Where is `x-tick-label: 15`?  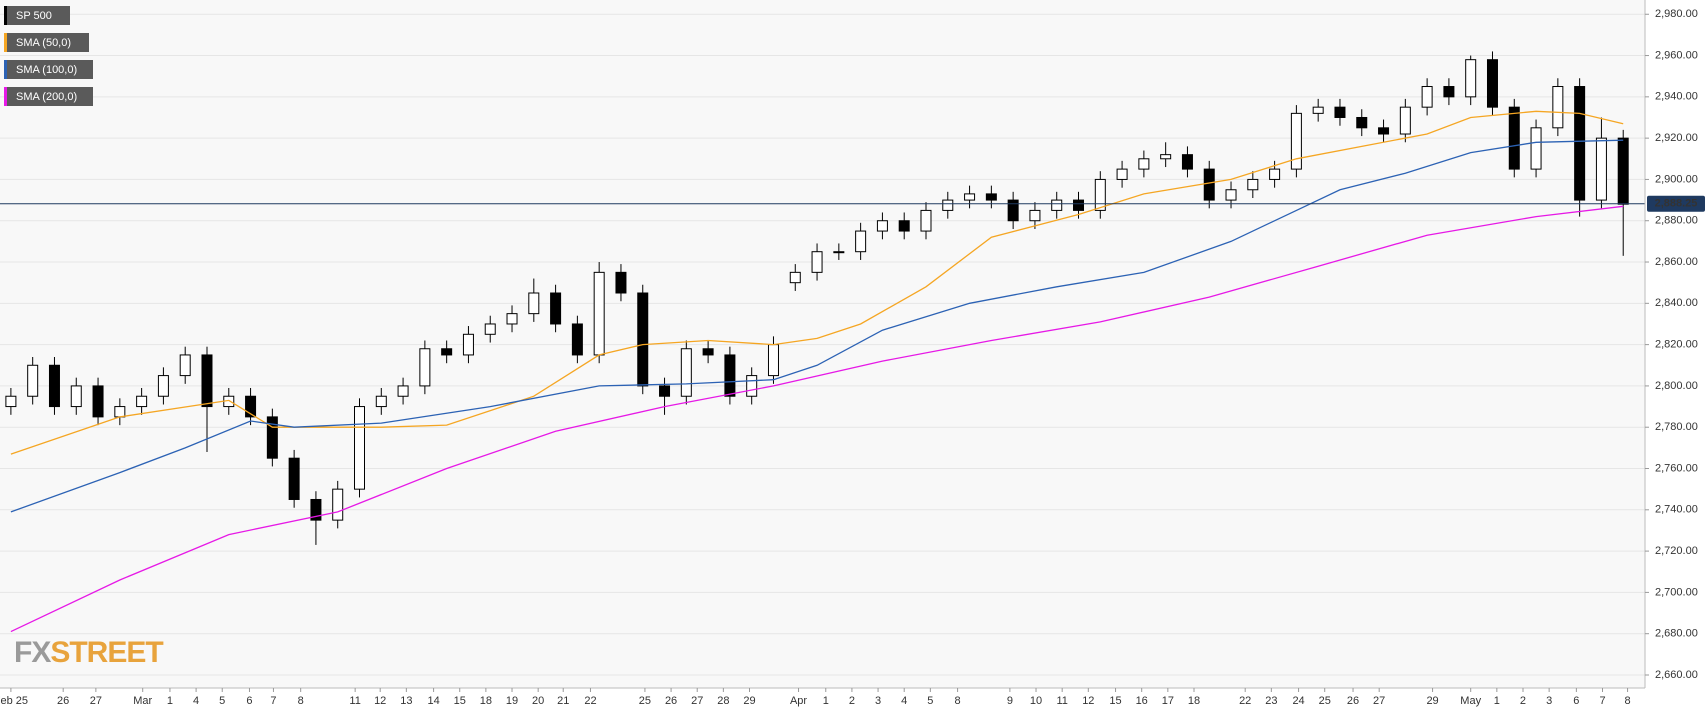 x-tick-label: 15 is located at coordinates (460, 701).